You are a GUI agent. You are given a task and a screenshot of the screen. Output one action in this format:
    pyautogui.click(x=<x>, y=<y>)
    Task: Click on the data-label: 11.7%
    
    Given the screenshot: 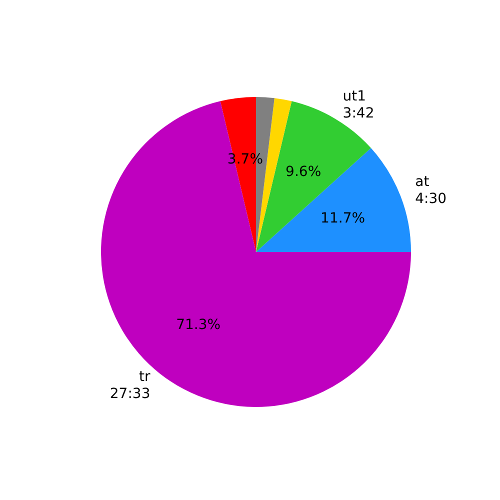 What is the action you would take?
    pyautogui.click(x=343, y=218)
    